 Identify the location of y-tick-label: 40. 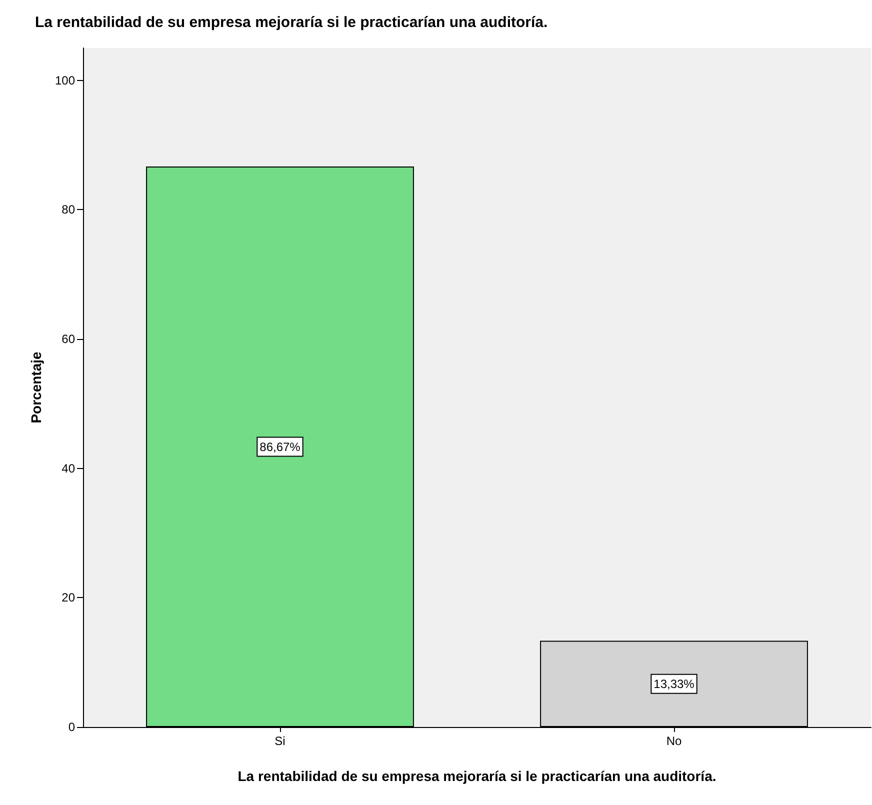
(69, 468).